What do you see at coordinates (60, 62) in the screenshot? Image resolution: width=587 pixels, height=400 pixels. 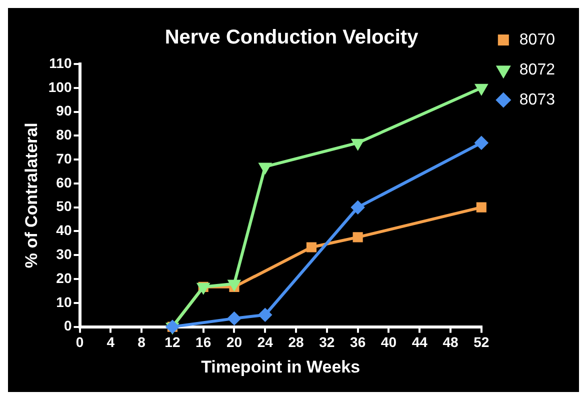 I see `y-tick-label: 110` at bounding box center [60, 62].